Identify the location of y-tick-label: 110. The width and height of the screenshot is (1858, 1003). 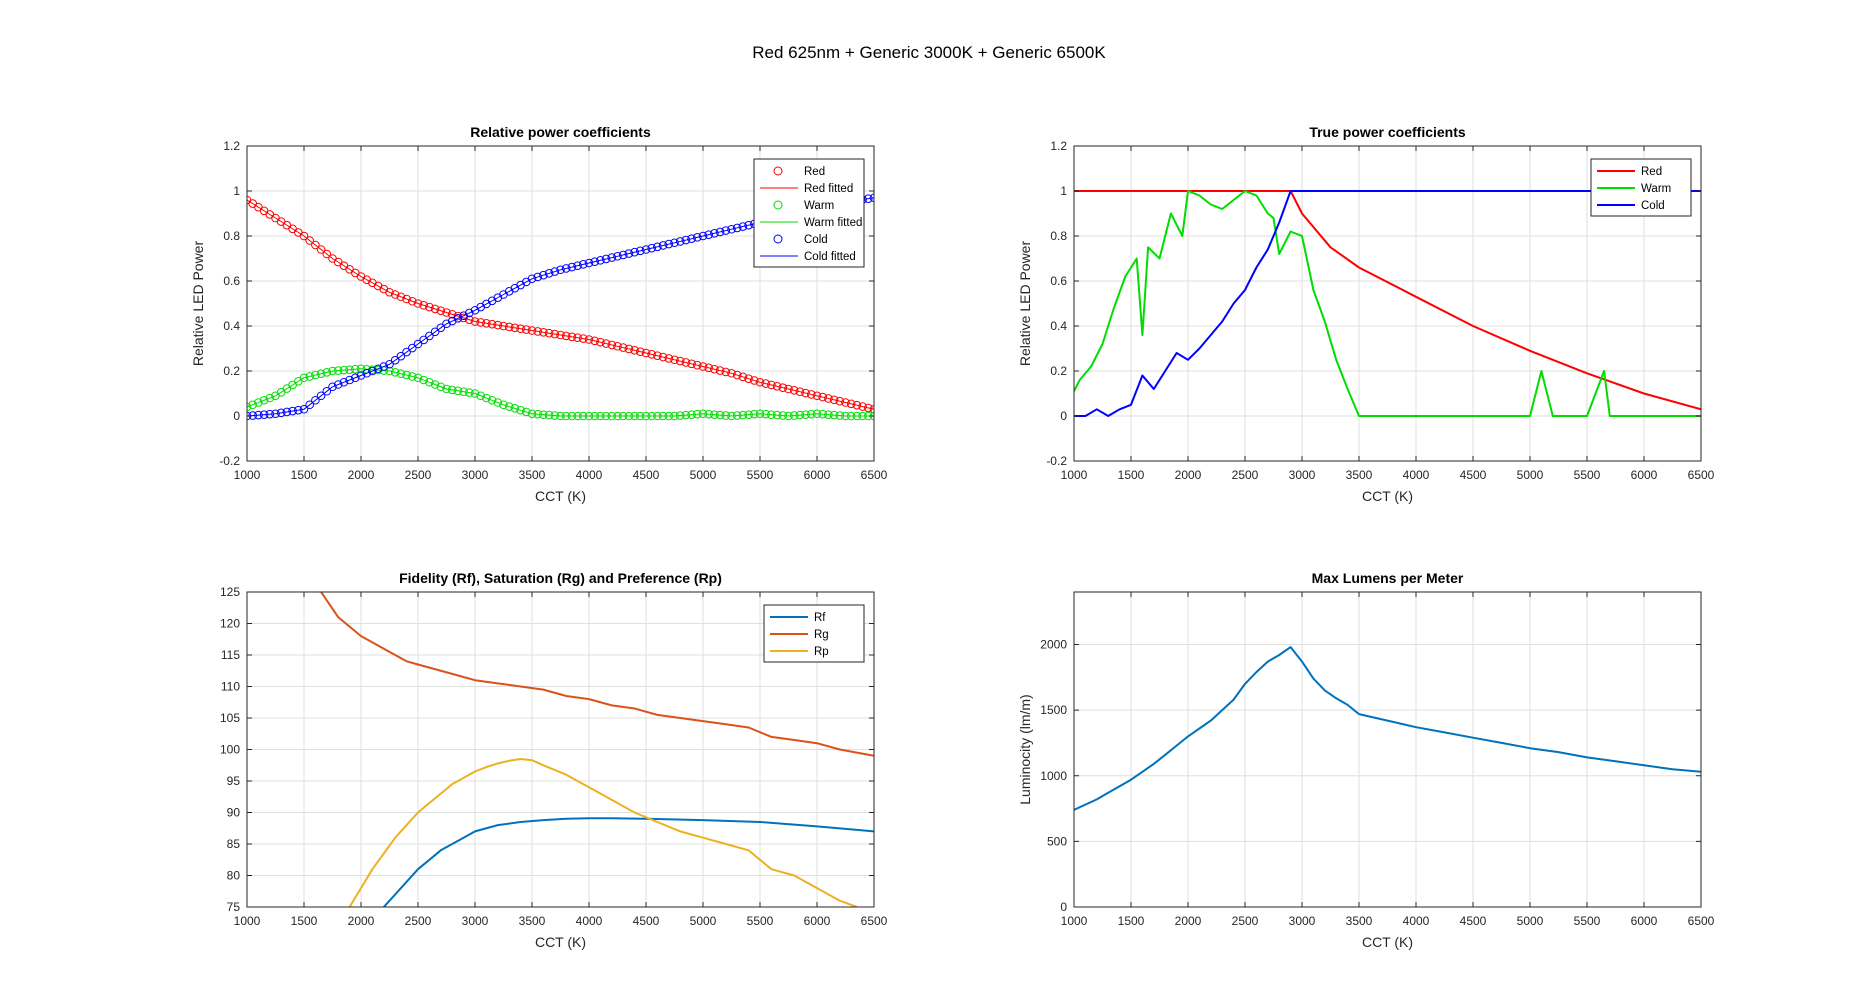
(230, 687).